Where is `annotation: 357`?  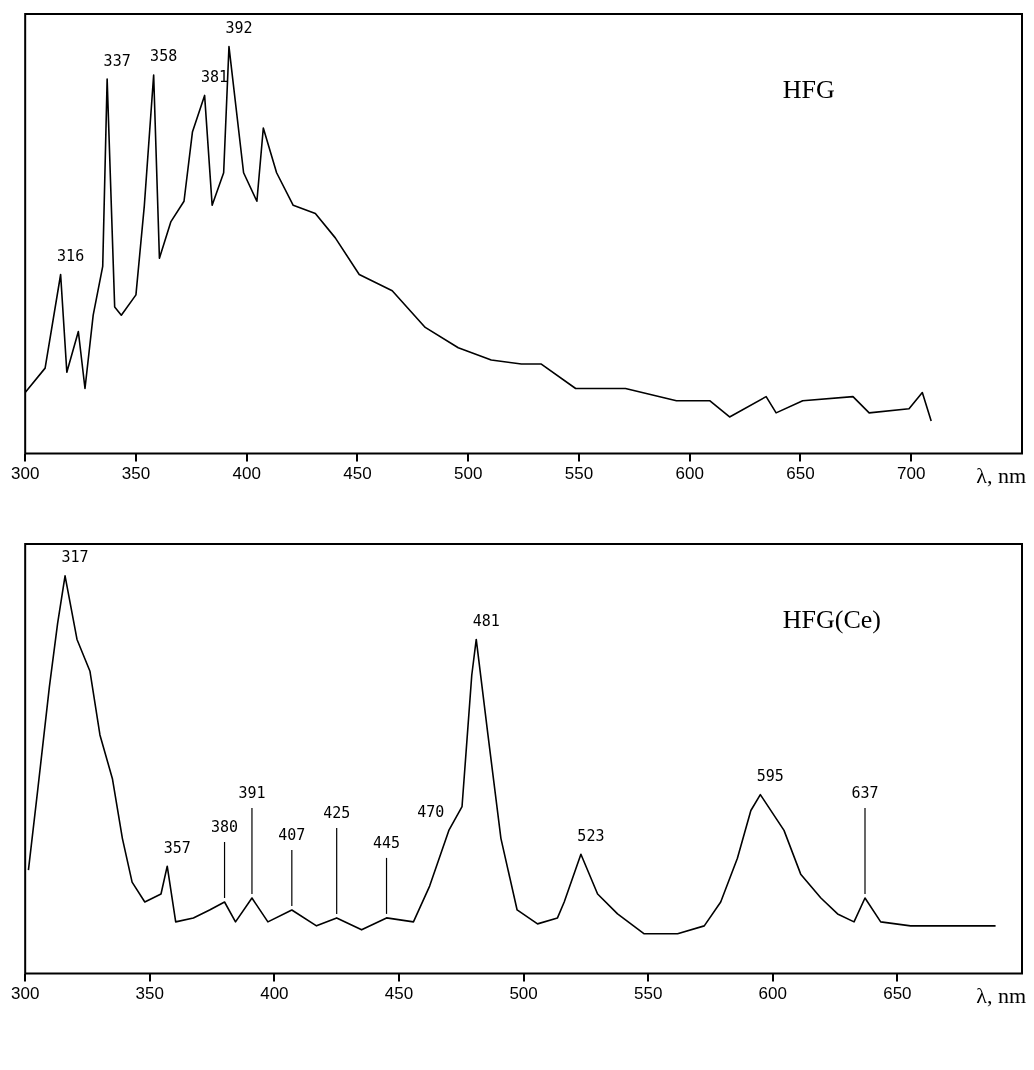
annotation: 357 is located at coordinates (177, 847).